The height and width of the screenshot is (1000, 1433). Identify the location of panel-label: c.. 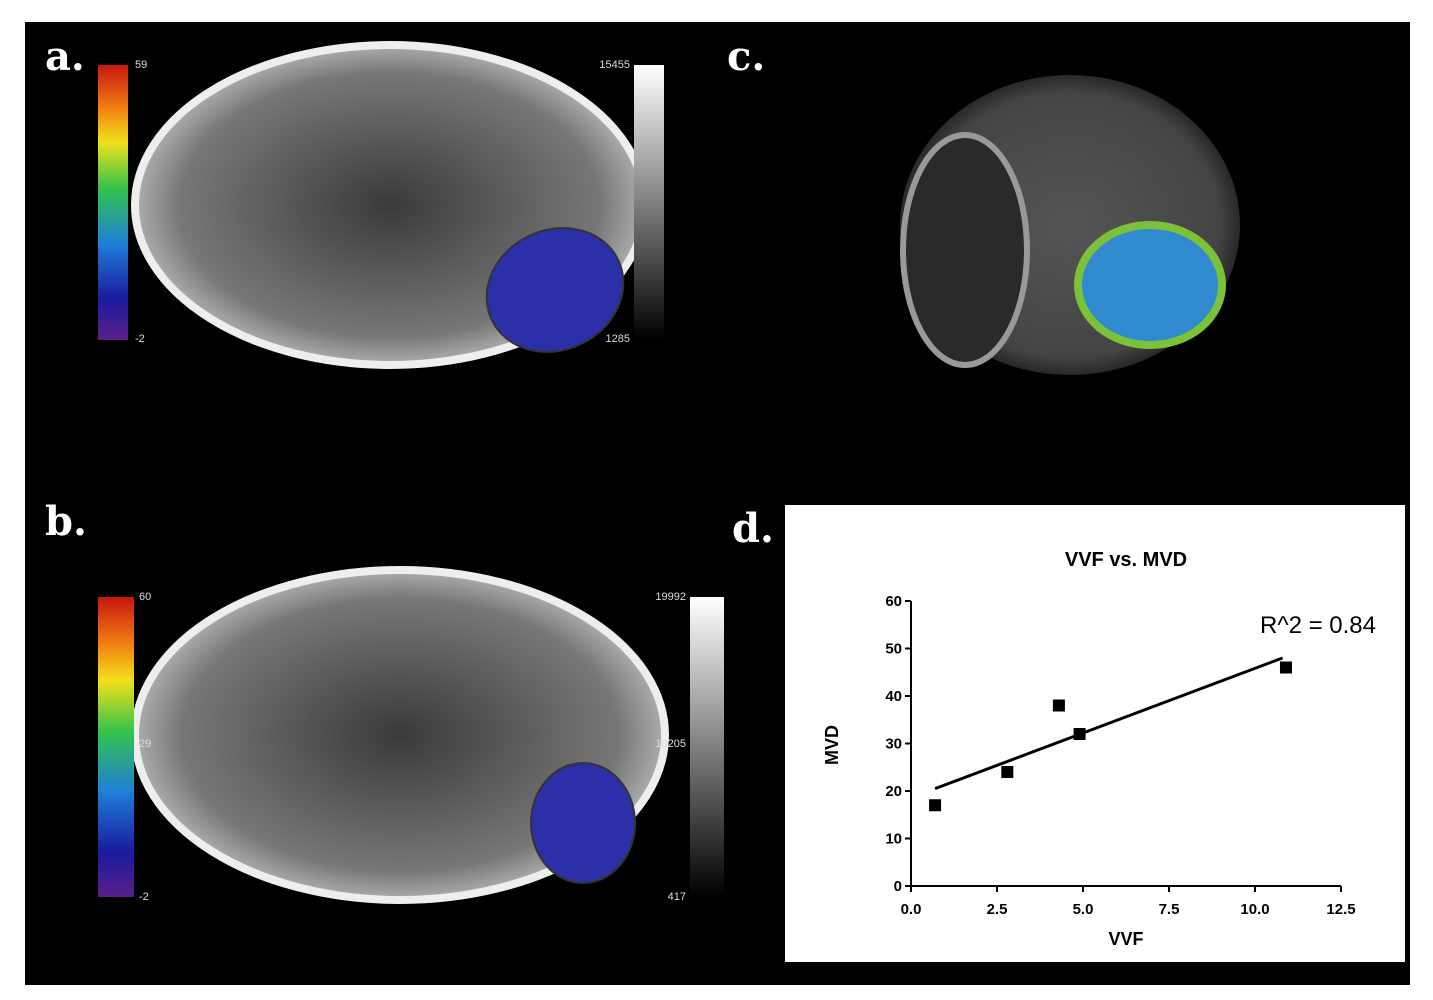
(746, 56).